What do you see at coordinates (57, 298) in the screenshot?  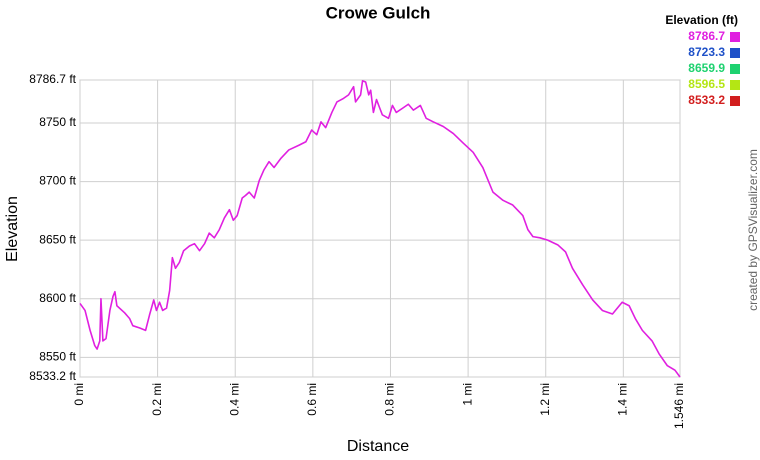 I see `y-tick-label: 8600 ft` at bounding box center [57, 298].